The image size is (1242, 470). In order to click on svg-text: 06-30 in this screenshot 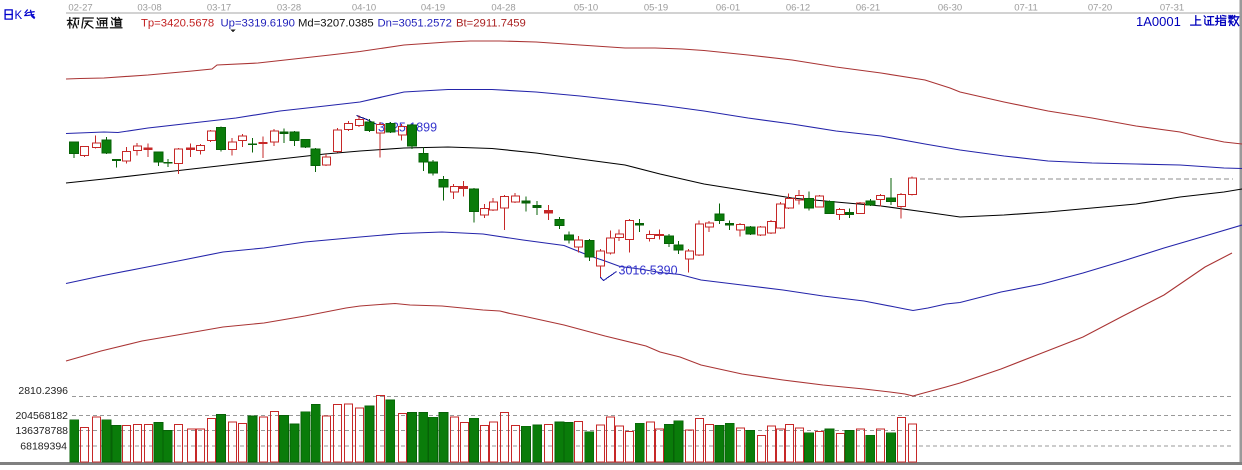, I will do `click(950, 8)`.